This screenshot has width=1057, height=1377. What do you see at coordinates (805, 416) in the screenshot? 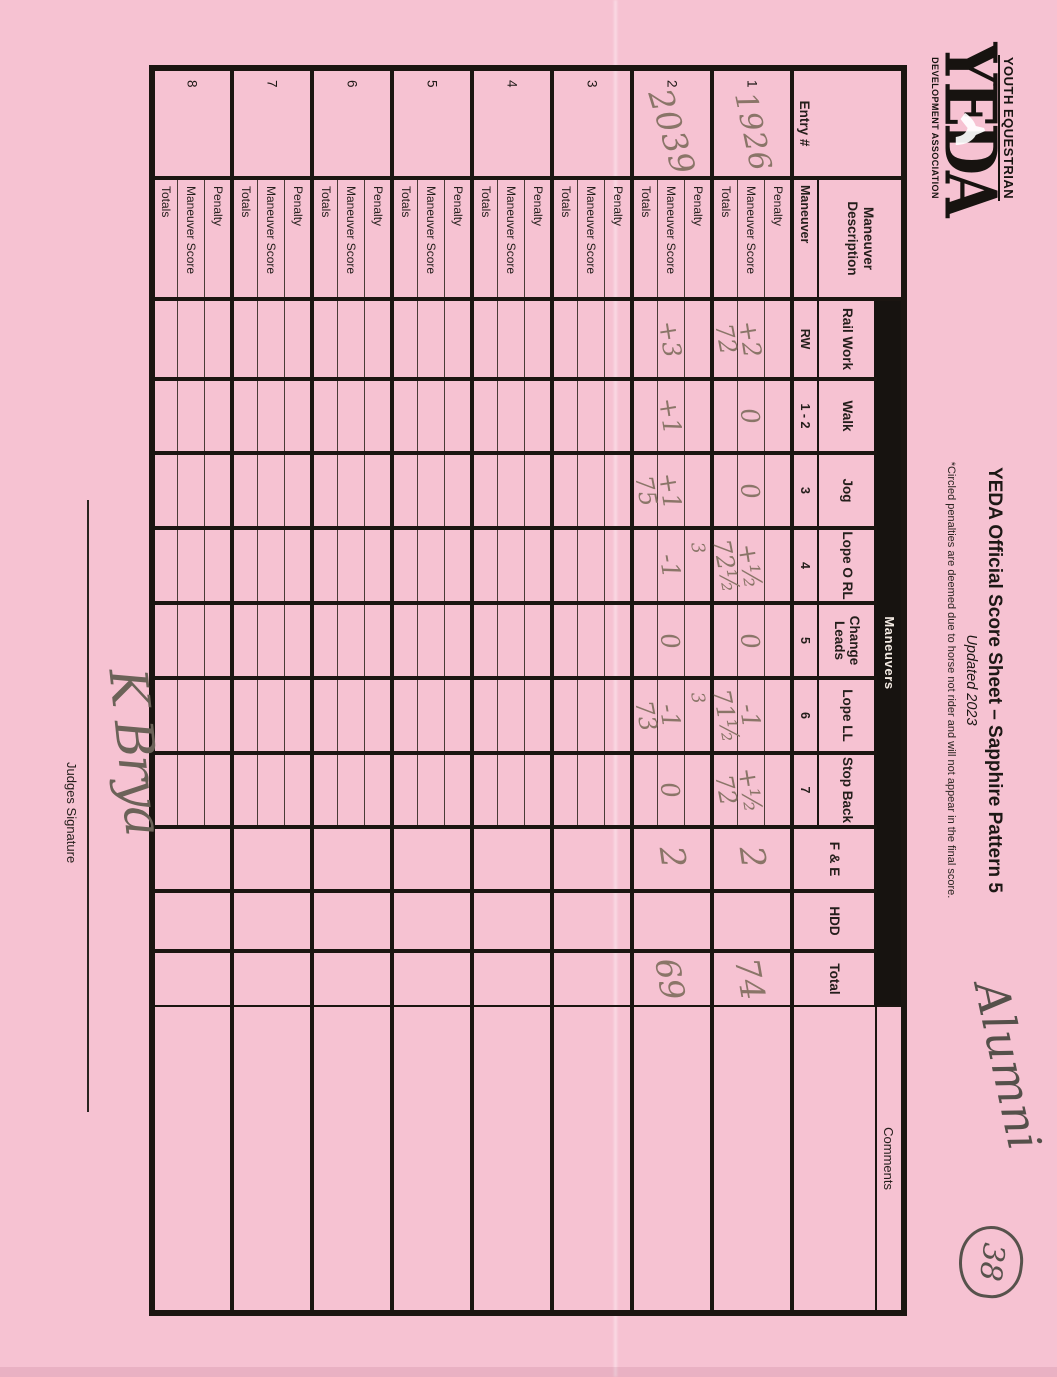
I see `subheader-walk: 1 - 2` at bounding box center [805, 416].